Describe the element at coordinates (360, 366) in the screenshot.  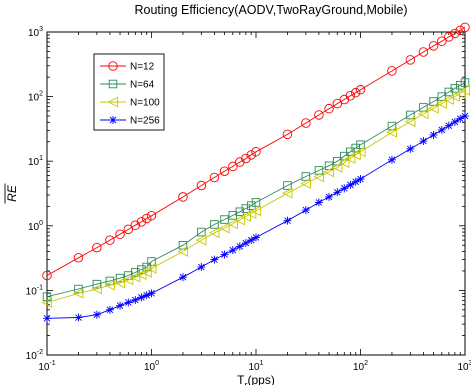
I see `x-tick-label: 10²` at that location.